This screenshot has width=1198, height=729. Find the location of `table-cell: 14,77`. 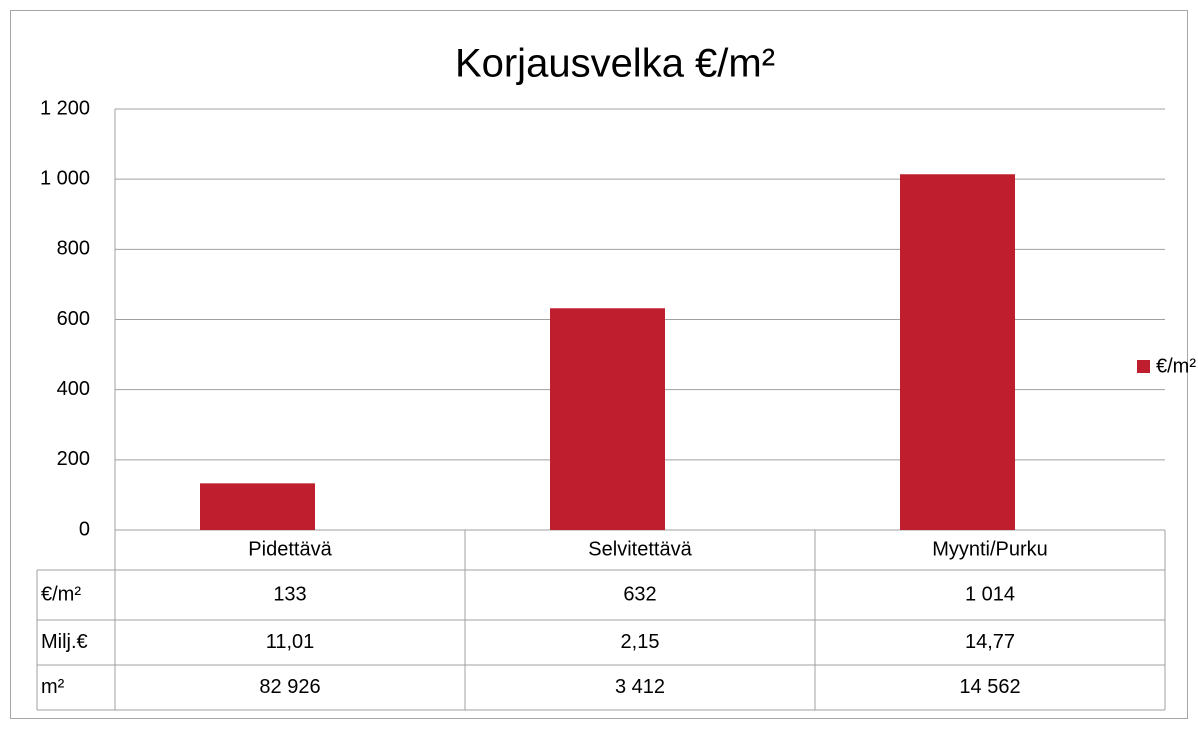

table-cell: 14,77 is located at coordinates (990, 642).